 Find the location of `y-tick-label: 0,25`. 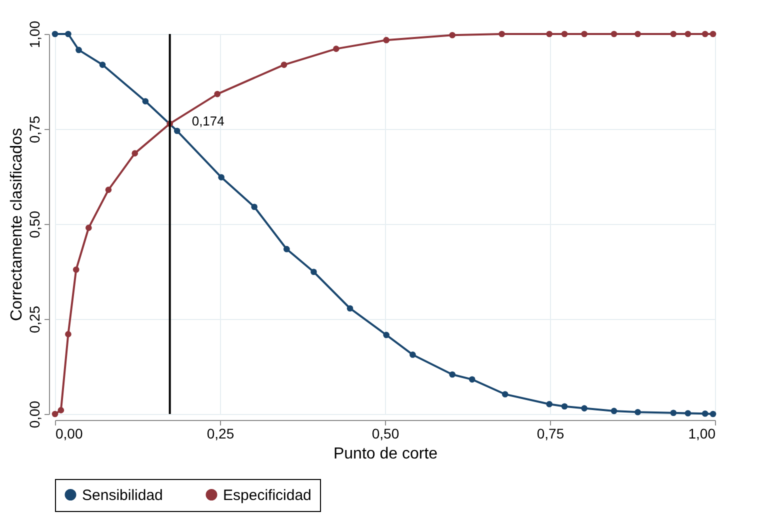

y-tick-label: 0,25 is located at coordinates (34, 320).